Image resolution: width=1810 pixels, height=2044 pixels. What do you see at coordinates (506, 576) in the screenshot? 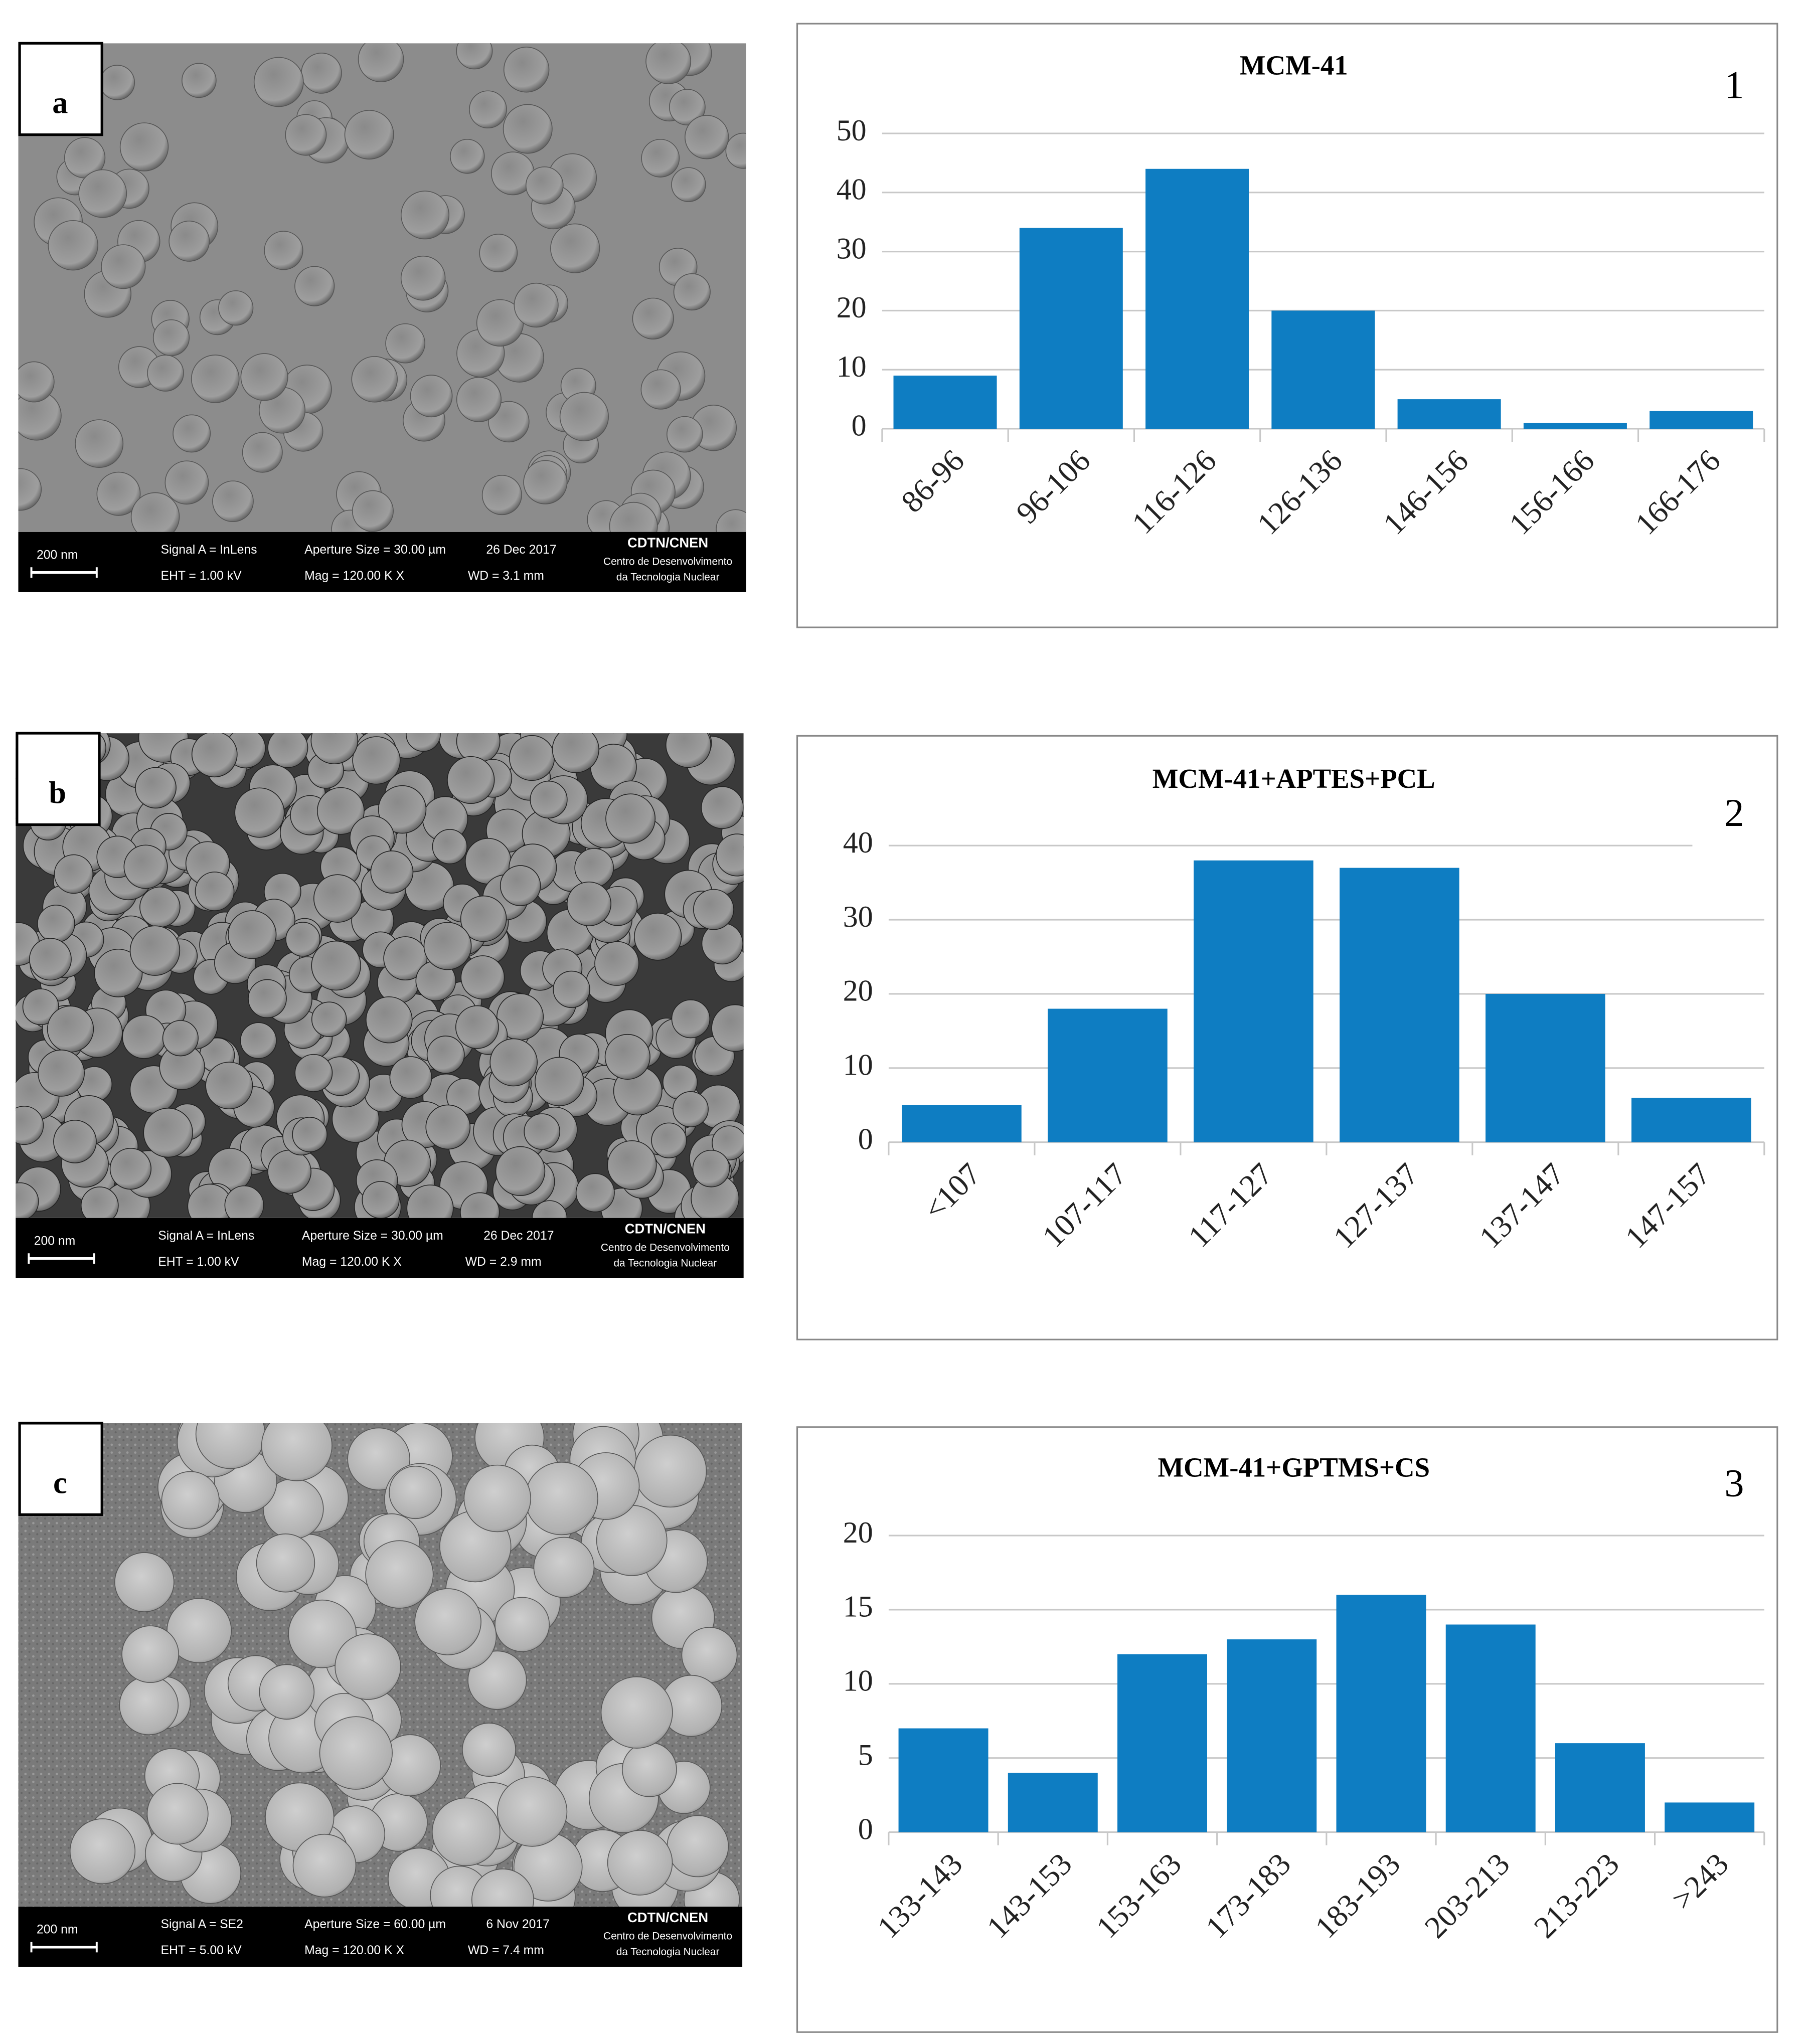
I see `info-text: WD = 3.1 mm` at bounding box center [506, 576].